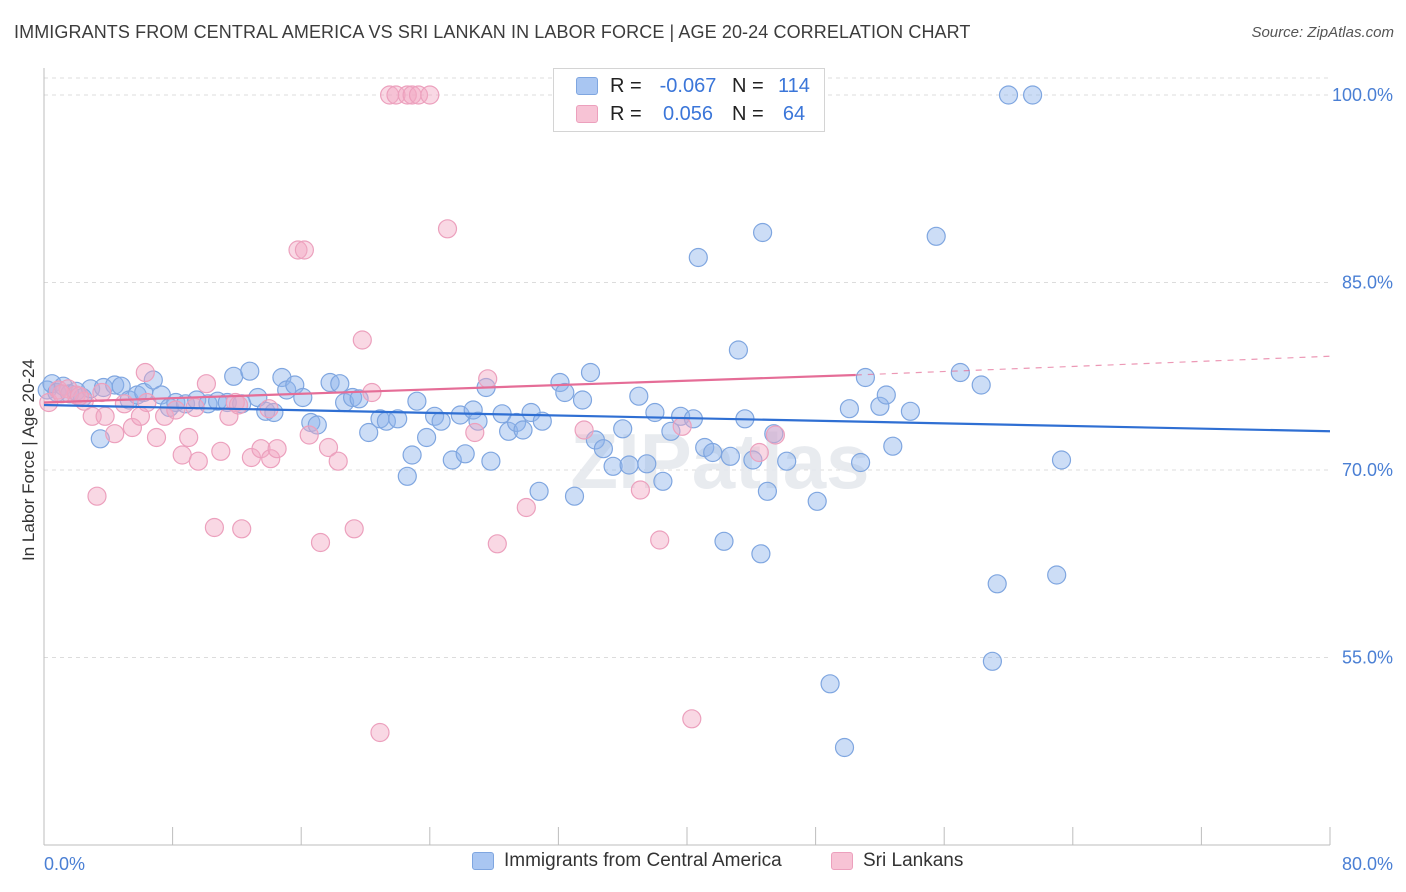 The image size is (1406, 892). Describe the element at coordinates (1322, 32) in the screenshot. I see `source-credit: Source: ZipAtlas.com` at that location.